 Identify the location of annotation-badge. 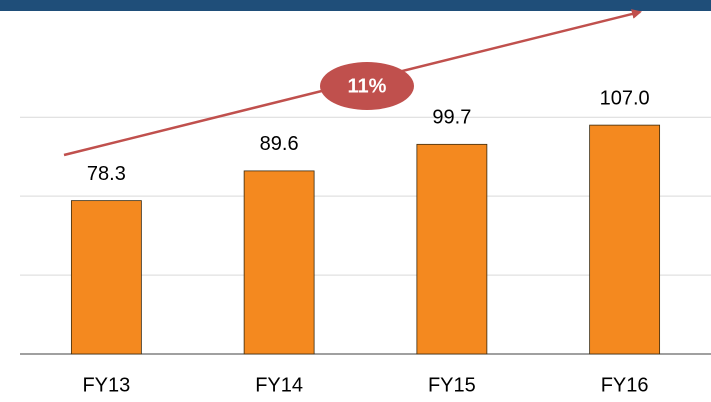
(367, 86).